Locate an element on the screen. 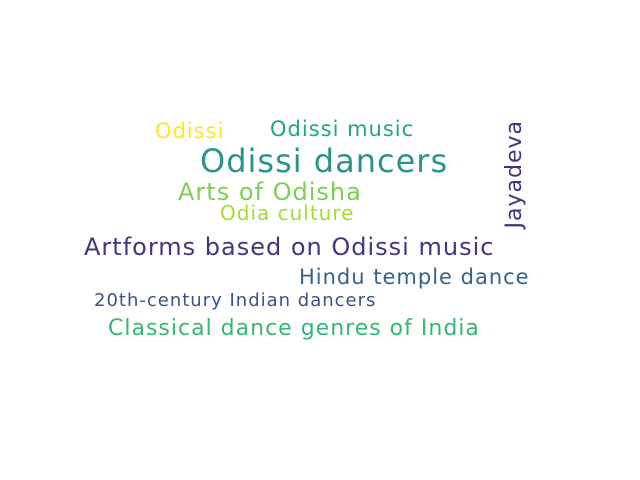  word-hindu-temple-dance: Hindu temple dance is located at coordinates (414, 277).